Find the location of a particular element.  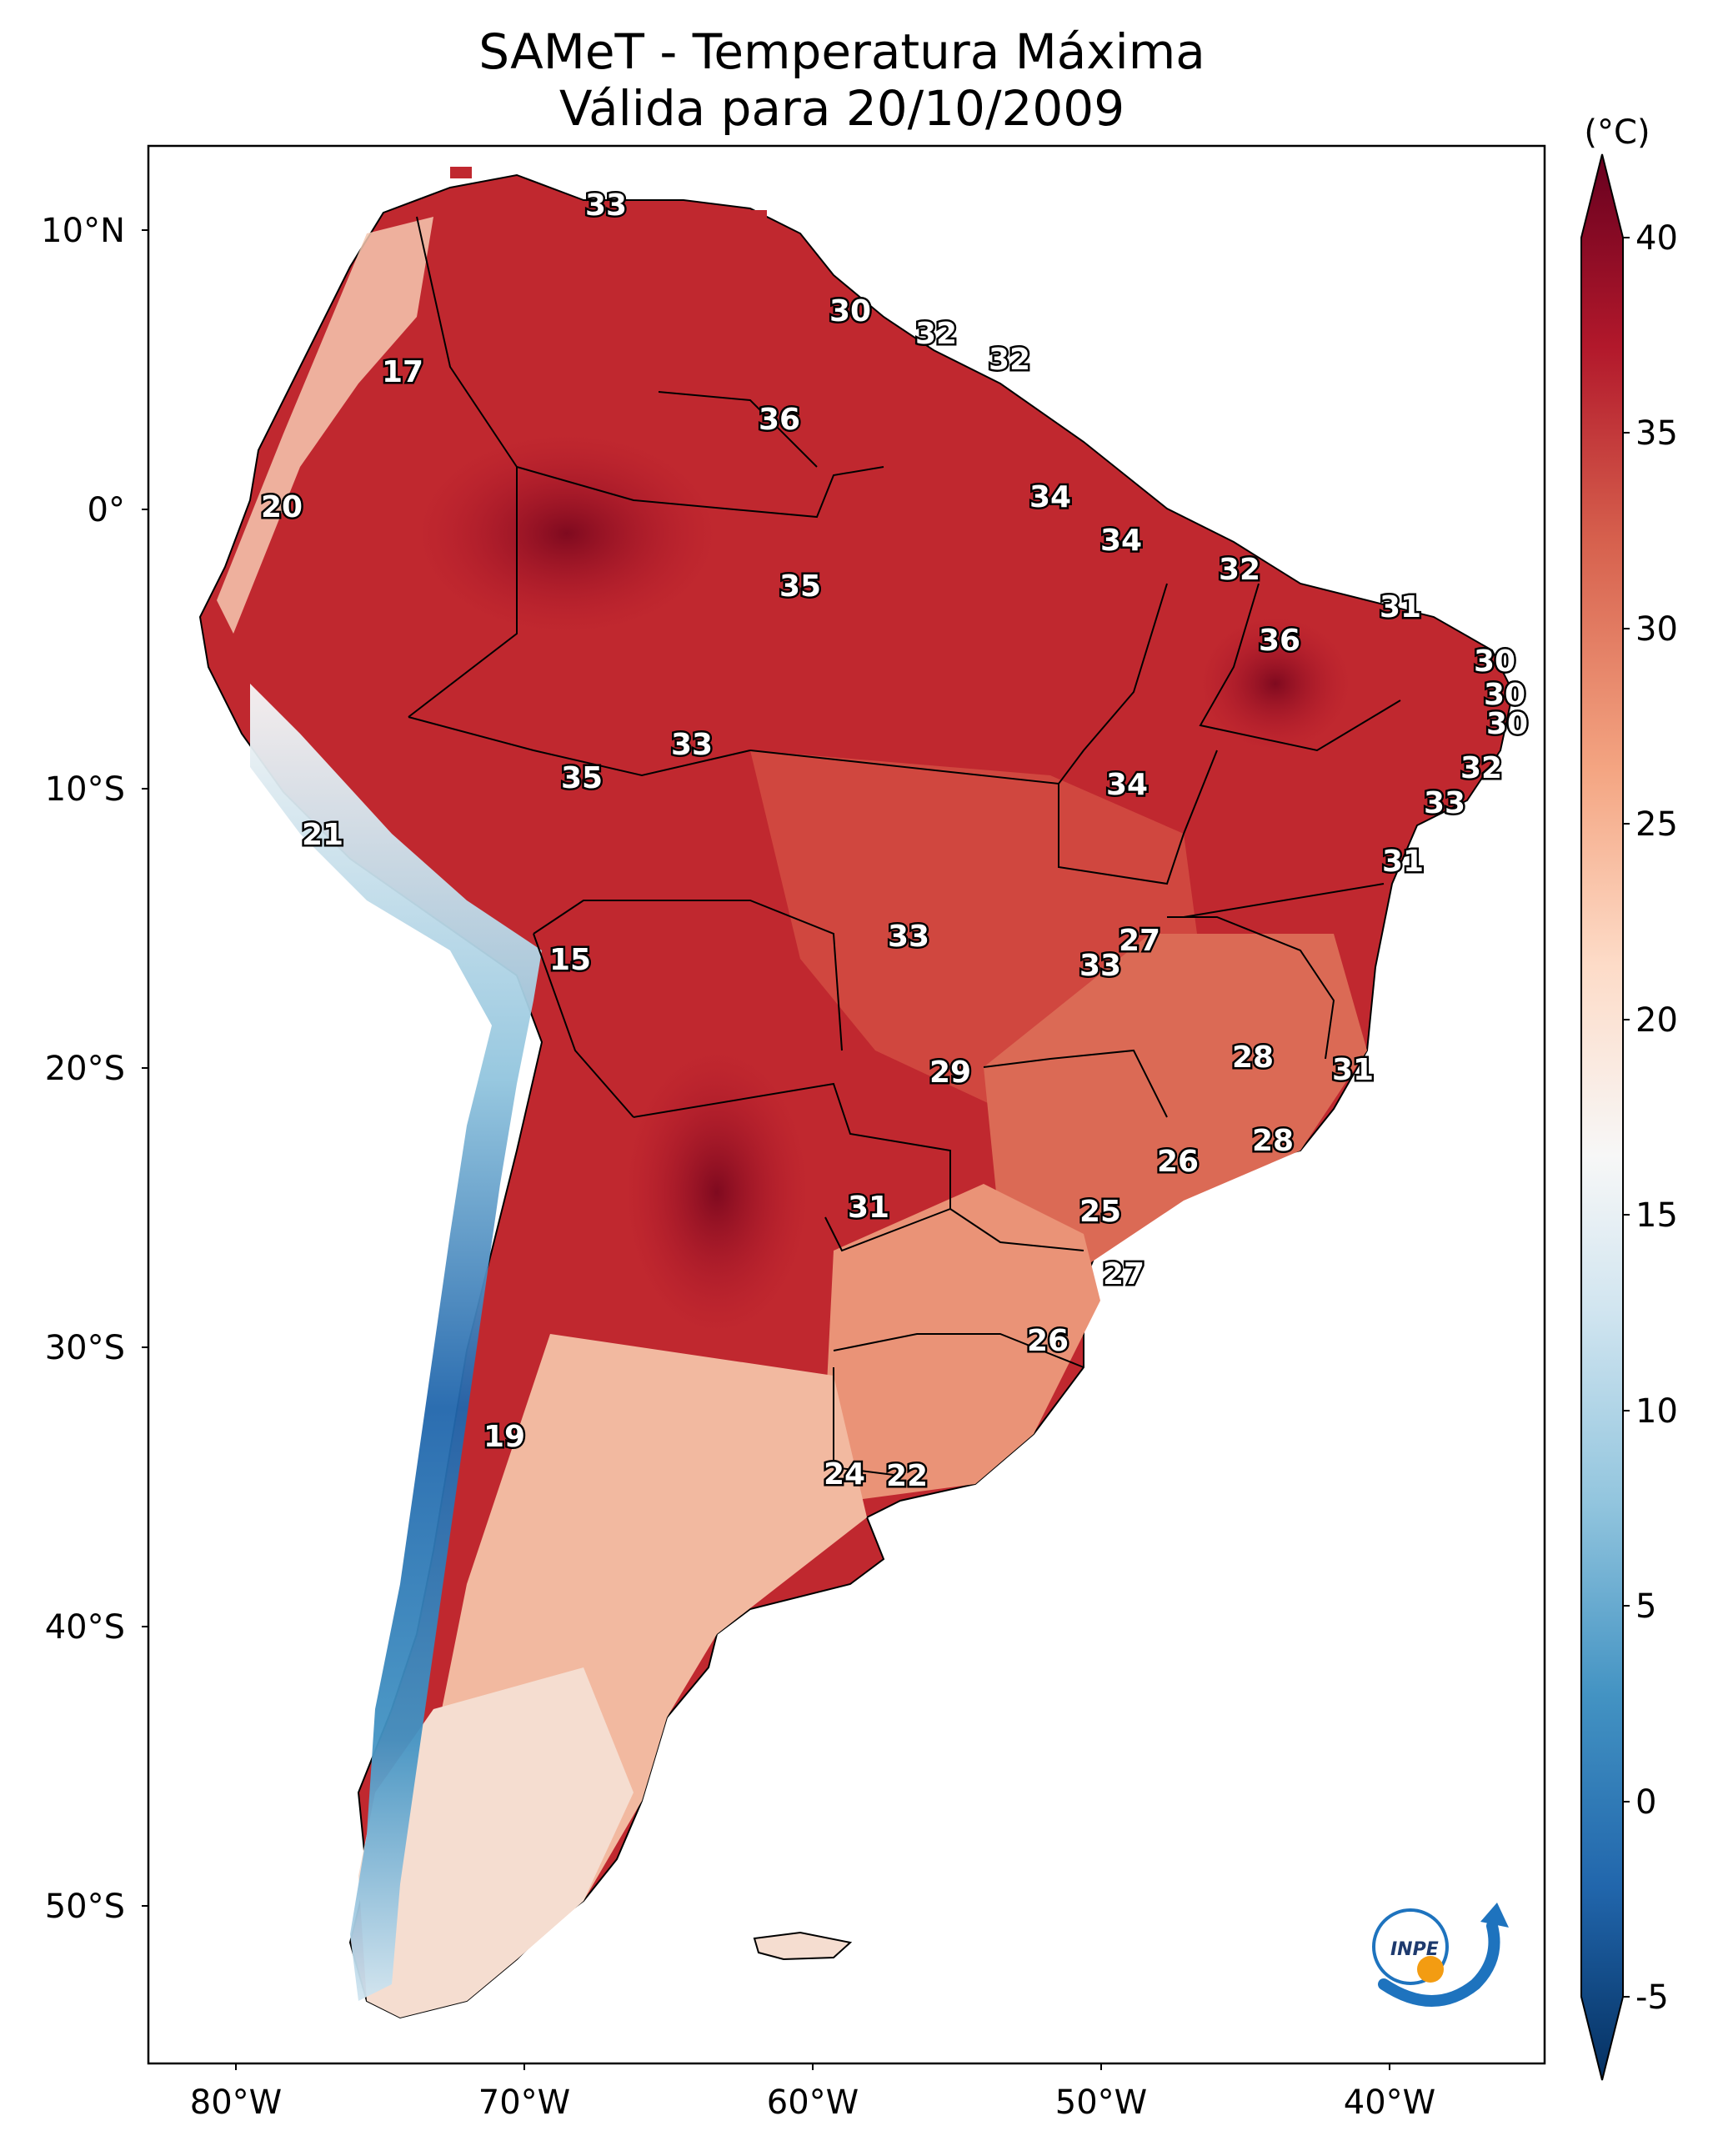

map-title: SAMeT - Temperatura Máxima is located at coordinates (841, 51).